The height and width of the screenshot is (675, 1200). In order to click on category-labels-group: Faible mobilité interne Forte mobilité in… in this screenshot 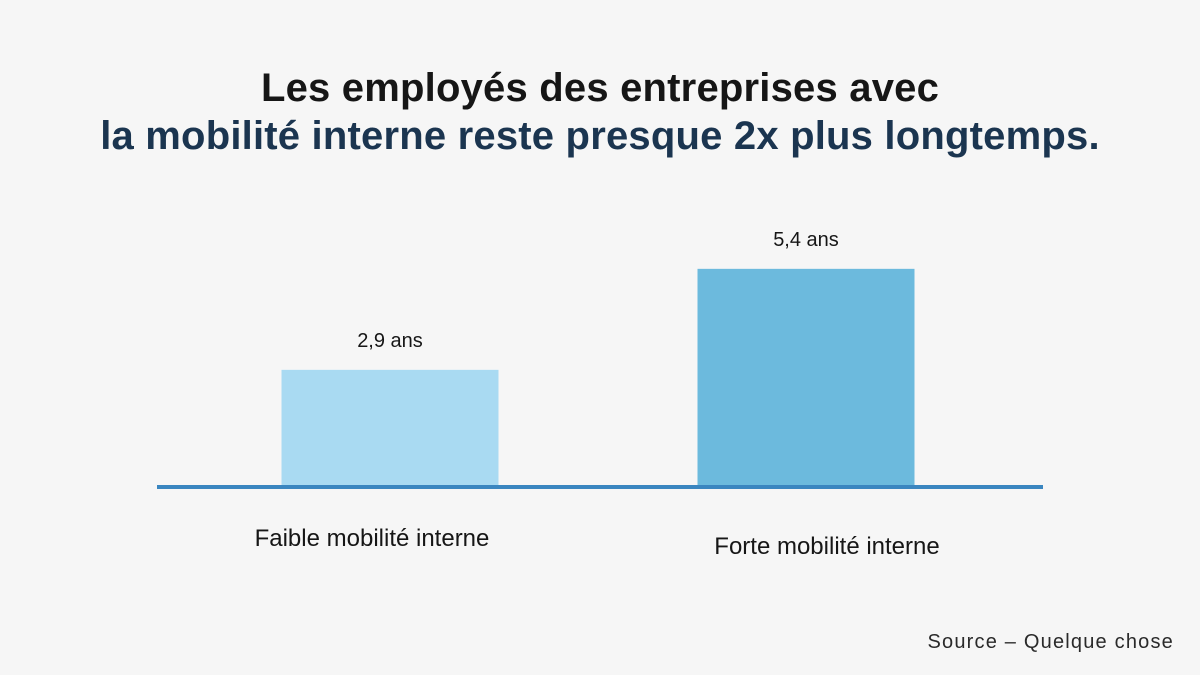, I will do `click(597, 542)`.